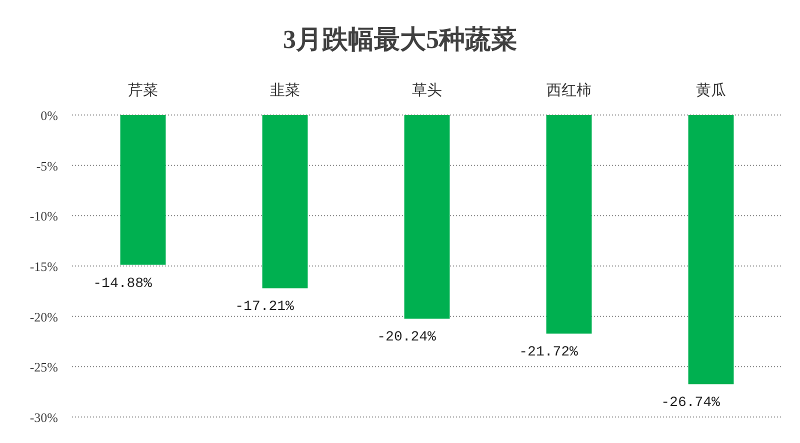 The height and width of the screenshot is (443, 800). I want to click on data-label: -21.72%, so click(549, 352).